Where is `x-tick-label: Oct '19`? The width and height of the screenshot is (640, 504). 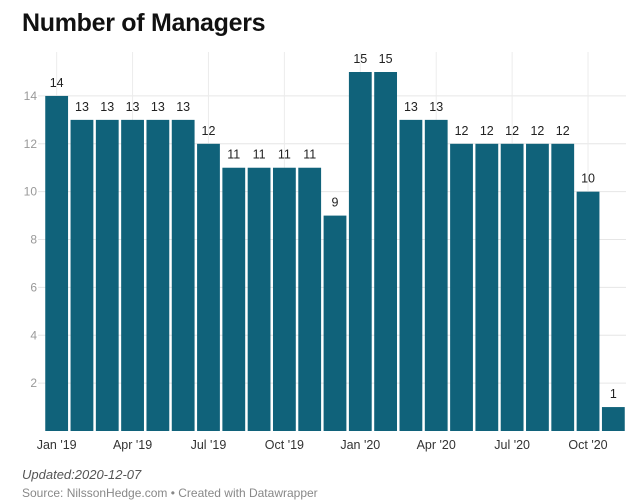
x-tick-label: Oct '19 is located at coordinates (284, 445).